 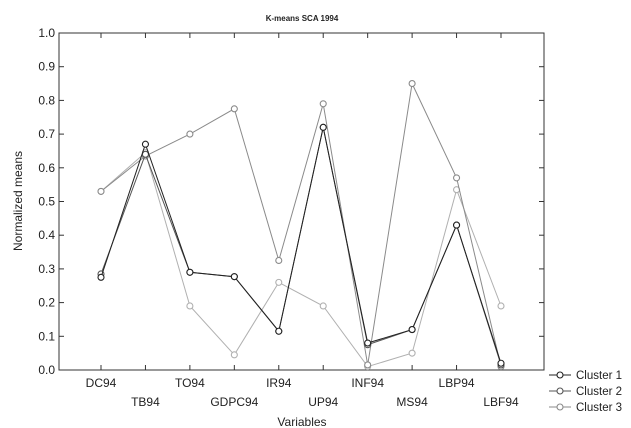 What do you see at coordinates (101, 383) in the screenshot?
I see `x-tick-label: DC94` at bounding box center [101, 383].